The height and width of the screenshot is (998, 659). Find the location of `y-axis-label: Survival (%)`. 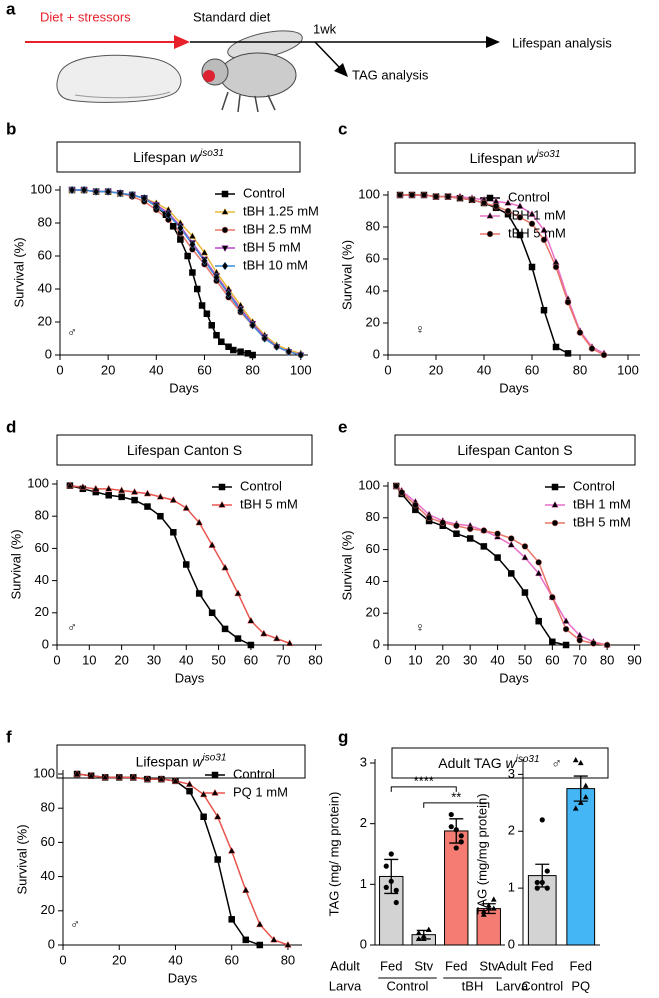

y-axis-label: Survival (%) is located at coordinates (346, 275).